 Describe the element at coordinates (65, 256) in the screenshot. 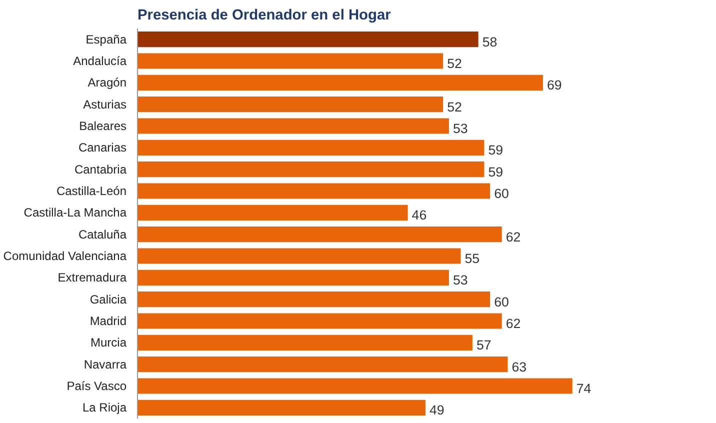

I see `y-tick-label: Comunidad Valenciana` at that location.